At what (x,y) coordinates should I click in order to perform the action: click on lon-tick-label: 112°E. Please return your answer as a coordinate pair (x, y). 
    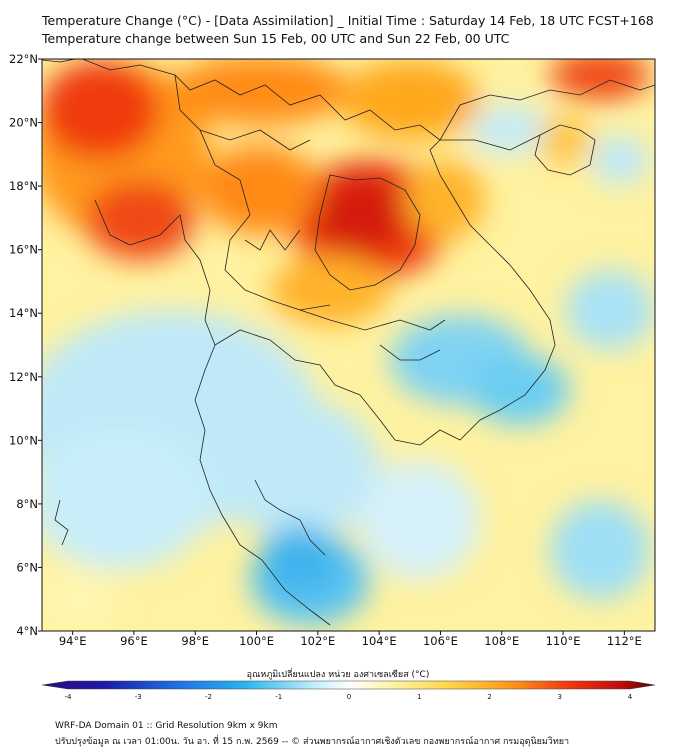
    Looking at the image, I should click on (624, 641).